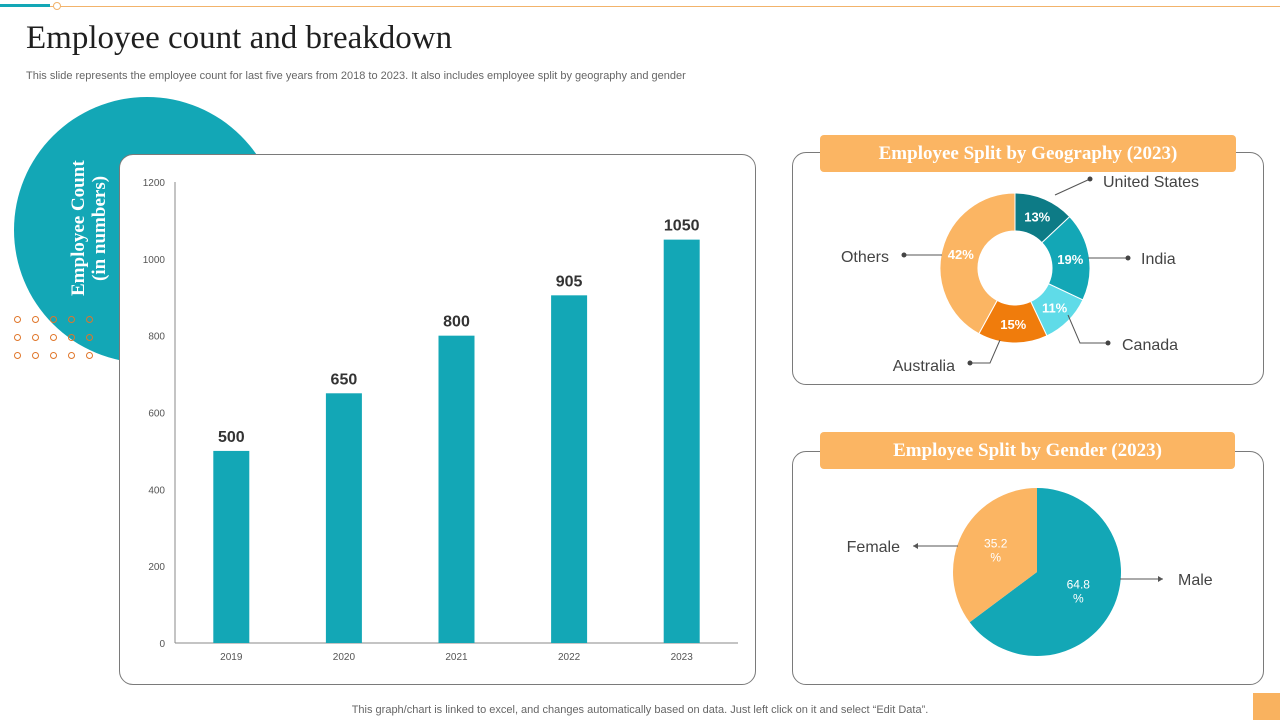 The width and height of the screenshot is (1280, 720). What do you see at coordinates (996, 543) in the screenshot?
I see `pie-value-label: 35.2` at bounding box center [996, 543].